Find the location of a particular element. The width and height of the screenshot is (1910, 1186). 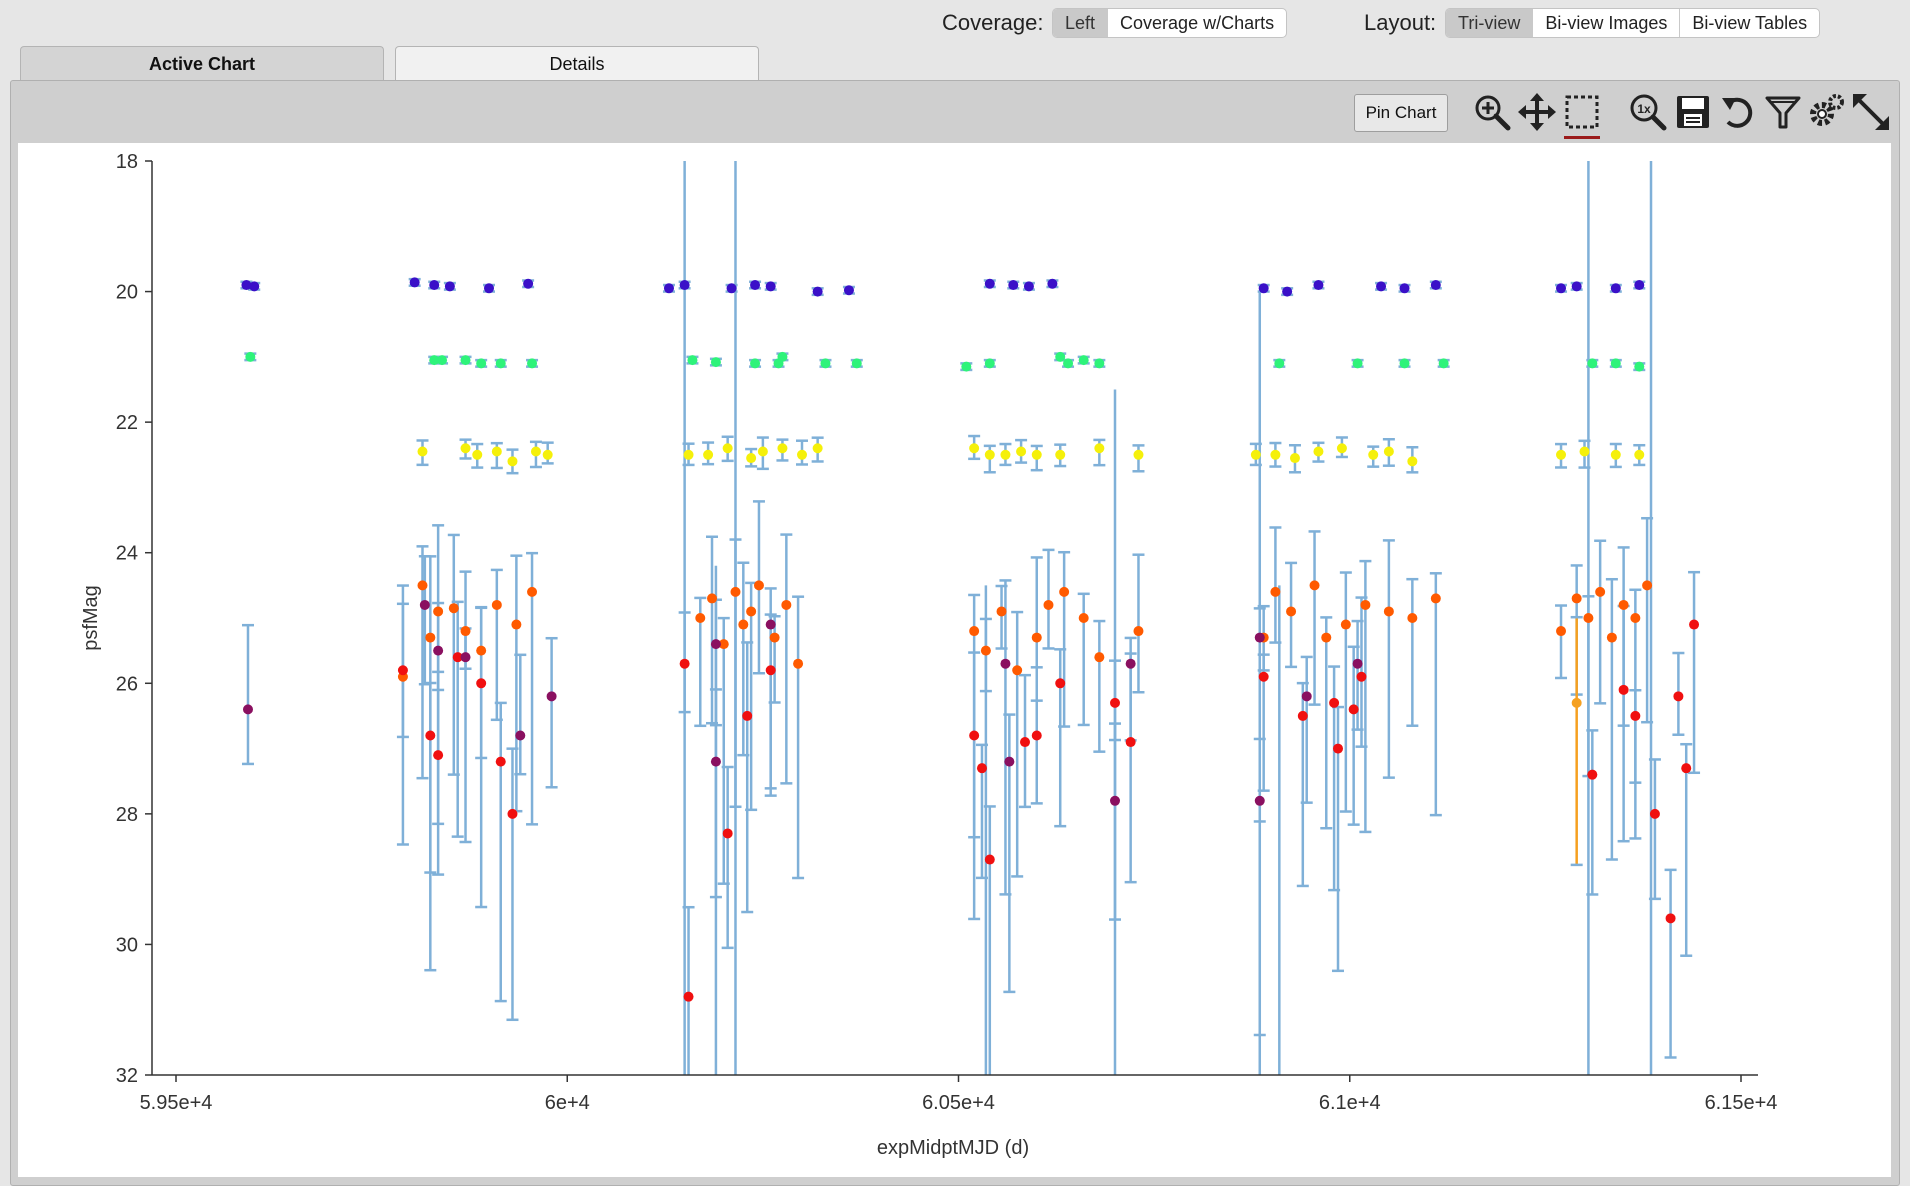

layout-option-bi-view-images: Bi-view Images is located at coordinates (1607, 23).